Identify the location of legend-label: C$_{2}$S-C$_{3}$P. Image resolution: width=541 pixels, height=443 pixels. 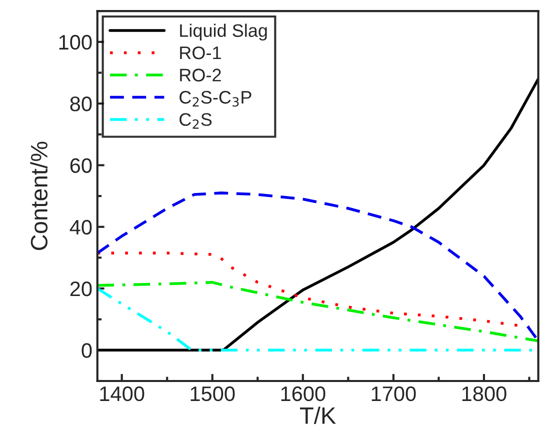
(216, 98).